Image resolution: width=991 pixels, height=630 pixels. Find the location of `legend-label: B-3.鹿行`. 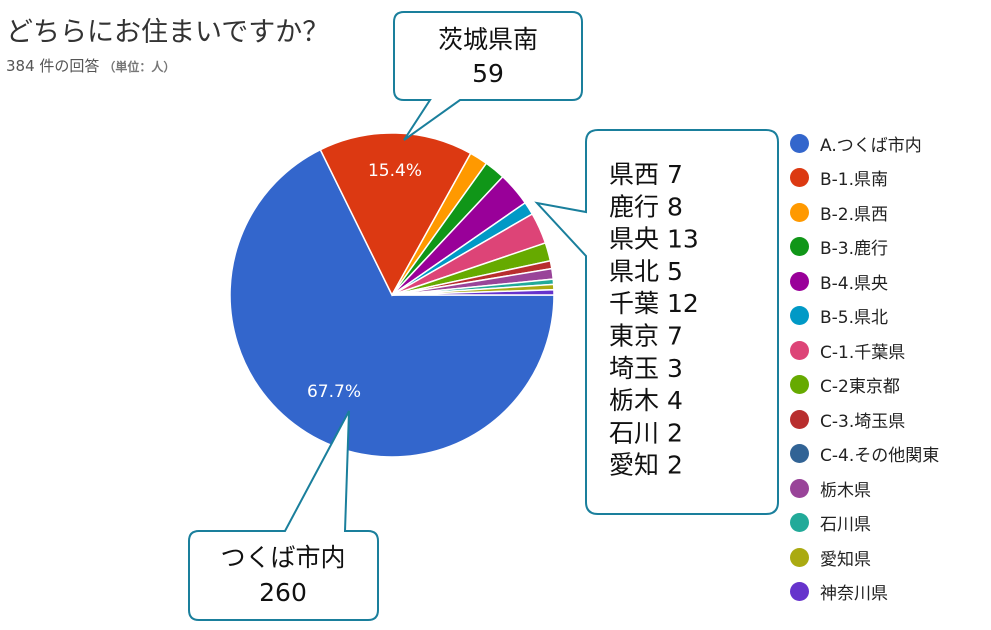

legend-label: B-3.鹿行 is located at coordinates (854, 249).